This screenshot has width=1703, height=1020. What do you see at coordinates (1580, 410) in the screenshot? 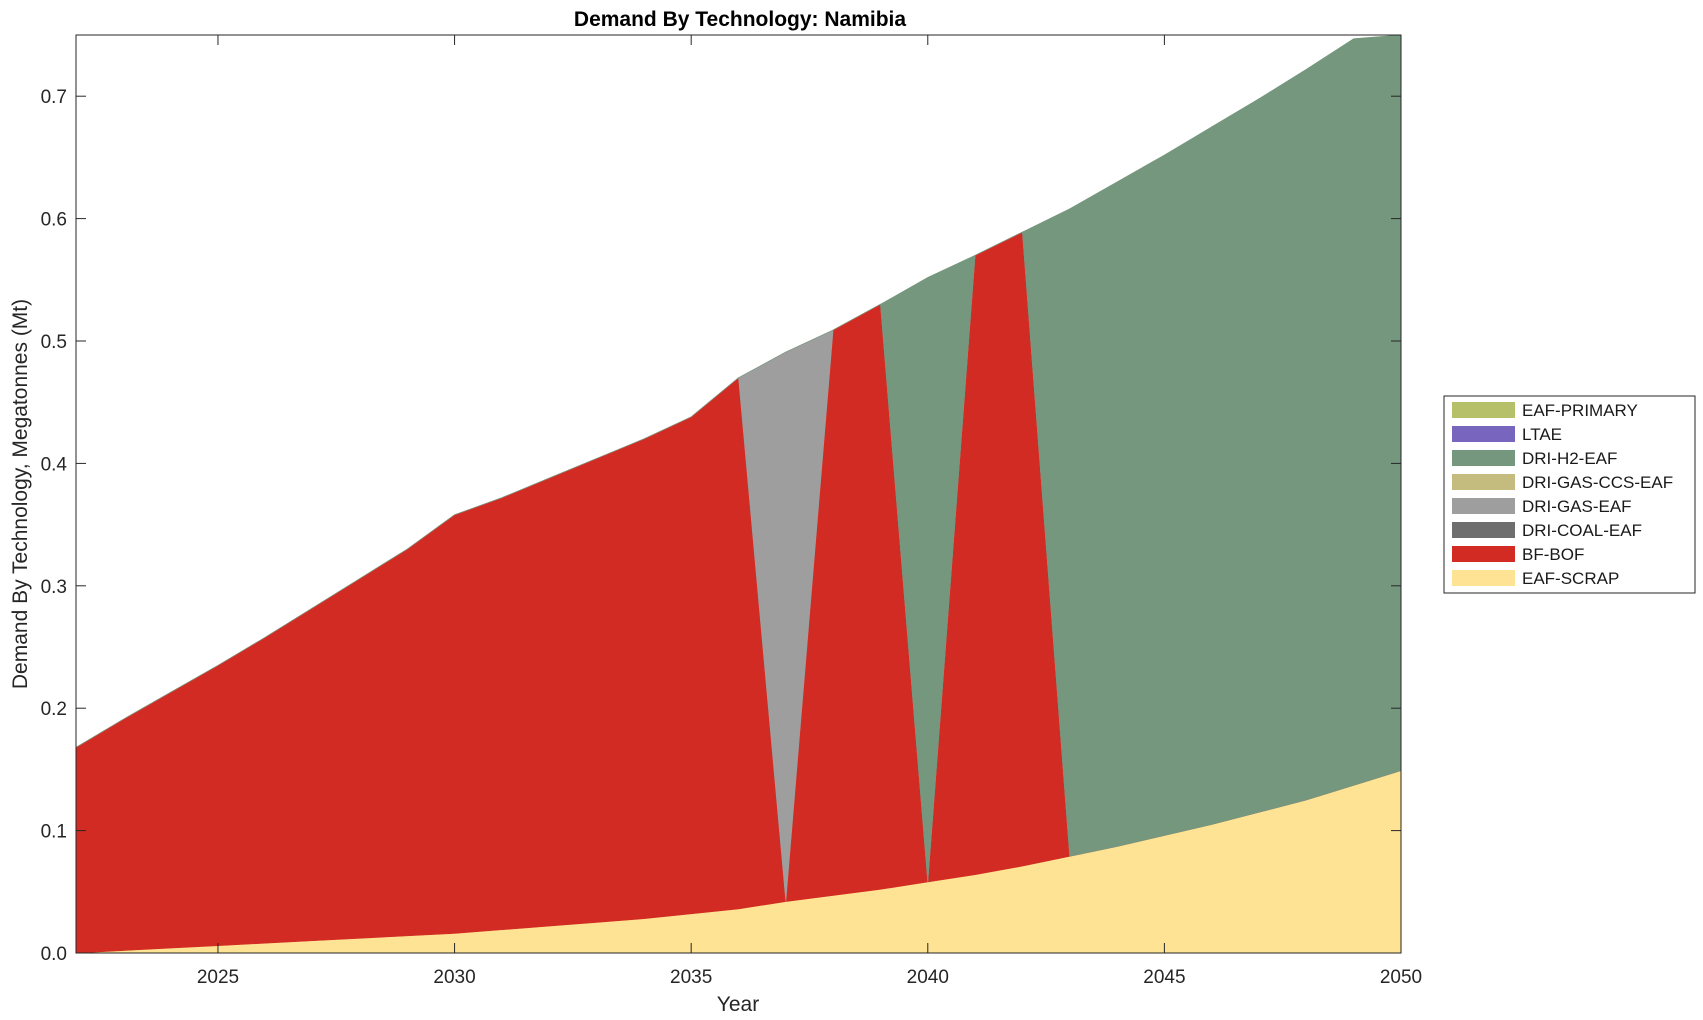
I see `legend-label: EAF-PRIMARY` at bounding box center [1580, 410].